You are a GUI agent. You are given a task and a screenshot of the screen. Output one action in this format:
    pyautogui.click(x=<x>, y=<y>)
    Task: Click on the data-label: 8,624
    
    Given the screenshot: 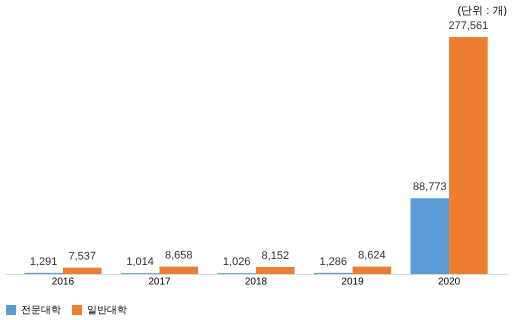 What is the action you would take?
    pyautogui.click(x=372, y=256)
    